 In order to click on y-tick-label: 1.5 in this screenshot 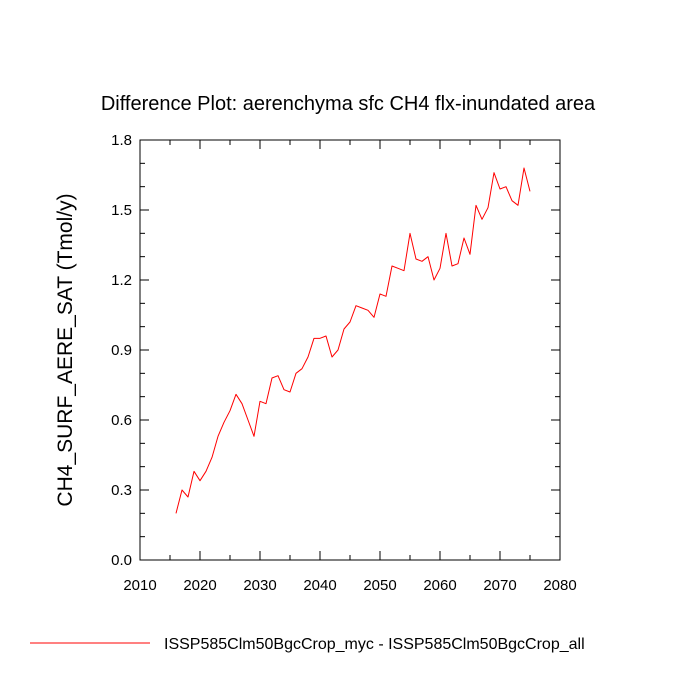, I will do `click(121, 210)`.